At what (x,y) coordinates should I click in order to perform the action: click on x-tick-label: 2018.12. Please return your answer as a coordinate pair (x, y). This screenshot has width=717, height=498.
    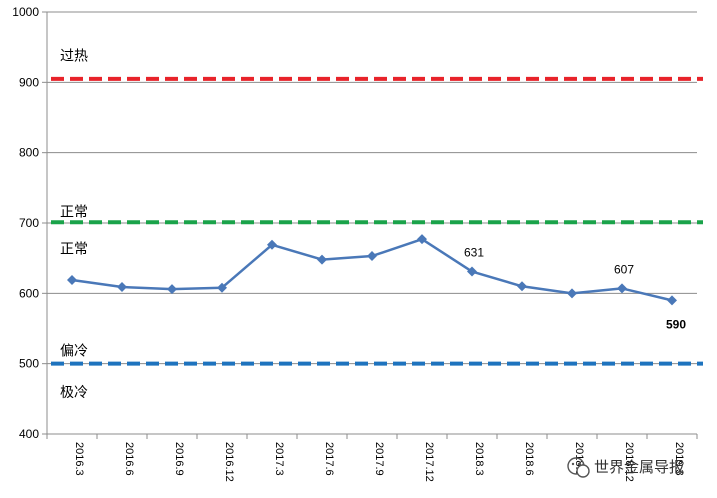
    Looking at the image, I should click on (629, 462).